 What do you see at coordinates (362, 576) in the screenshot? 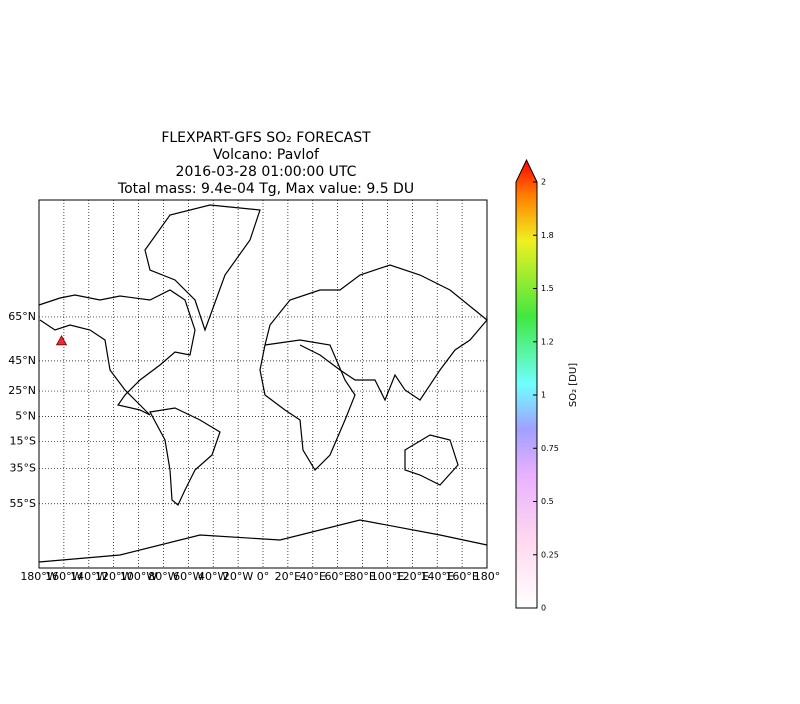
I see `lon-label: 80°E` at bounding box center [362, 576].